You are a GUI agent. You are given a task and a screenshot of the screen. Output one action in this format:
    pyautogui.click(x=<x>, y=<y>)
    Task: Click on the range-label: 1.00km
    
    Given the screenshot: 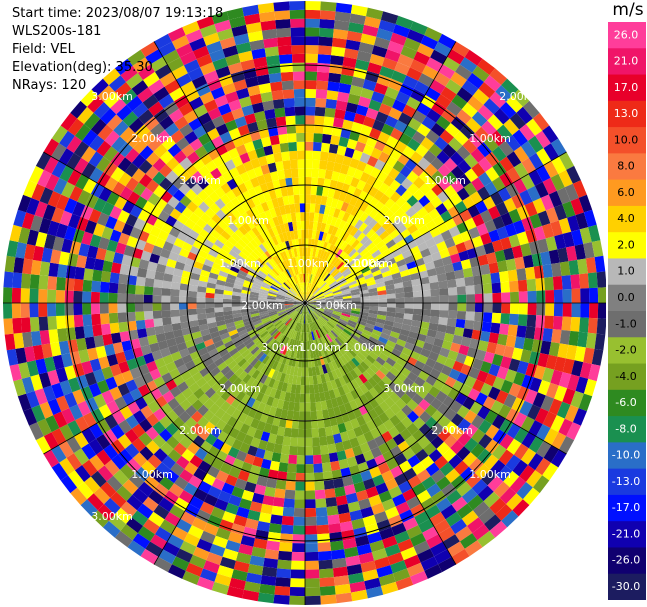 What is the action you would take?
    pyautogui.click(x=490, y=138)
    